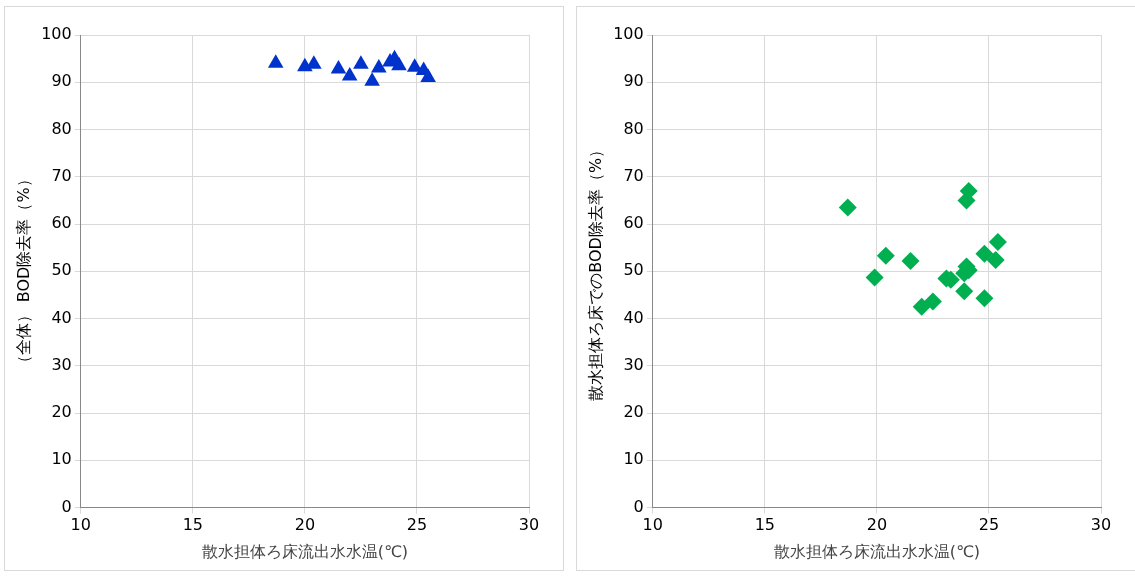 The image size is (1135, 577). Describe the element at coordinates (595, 271) in the screenshot. I see `y-axis-title: 散水担体ろ床でのBOD除去率（%）` at that location.